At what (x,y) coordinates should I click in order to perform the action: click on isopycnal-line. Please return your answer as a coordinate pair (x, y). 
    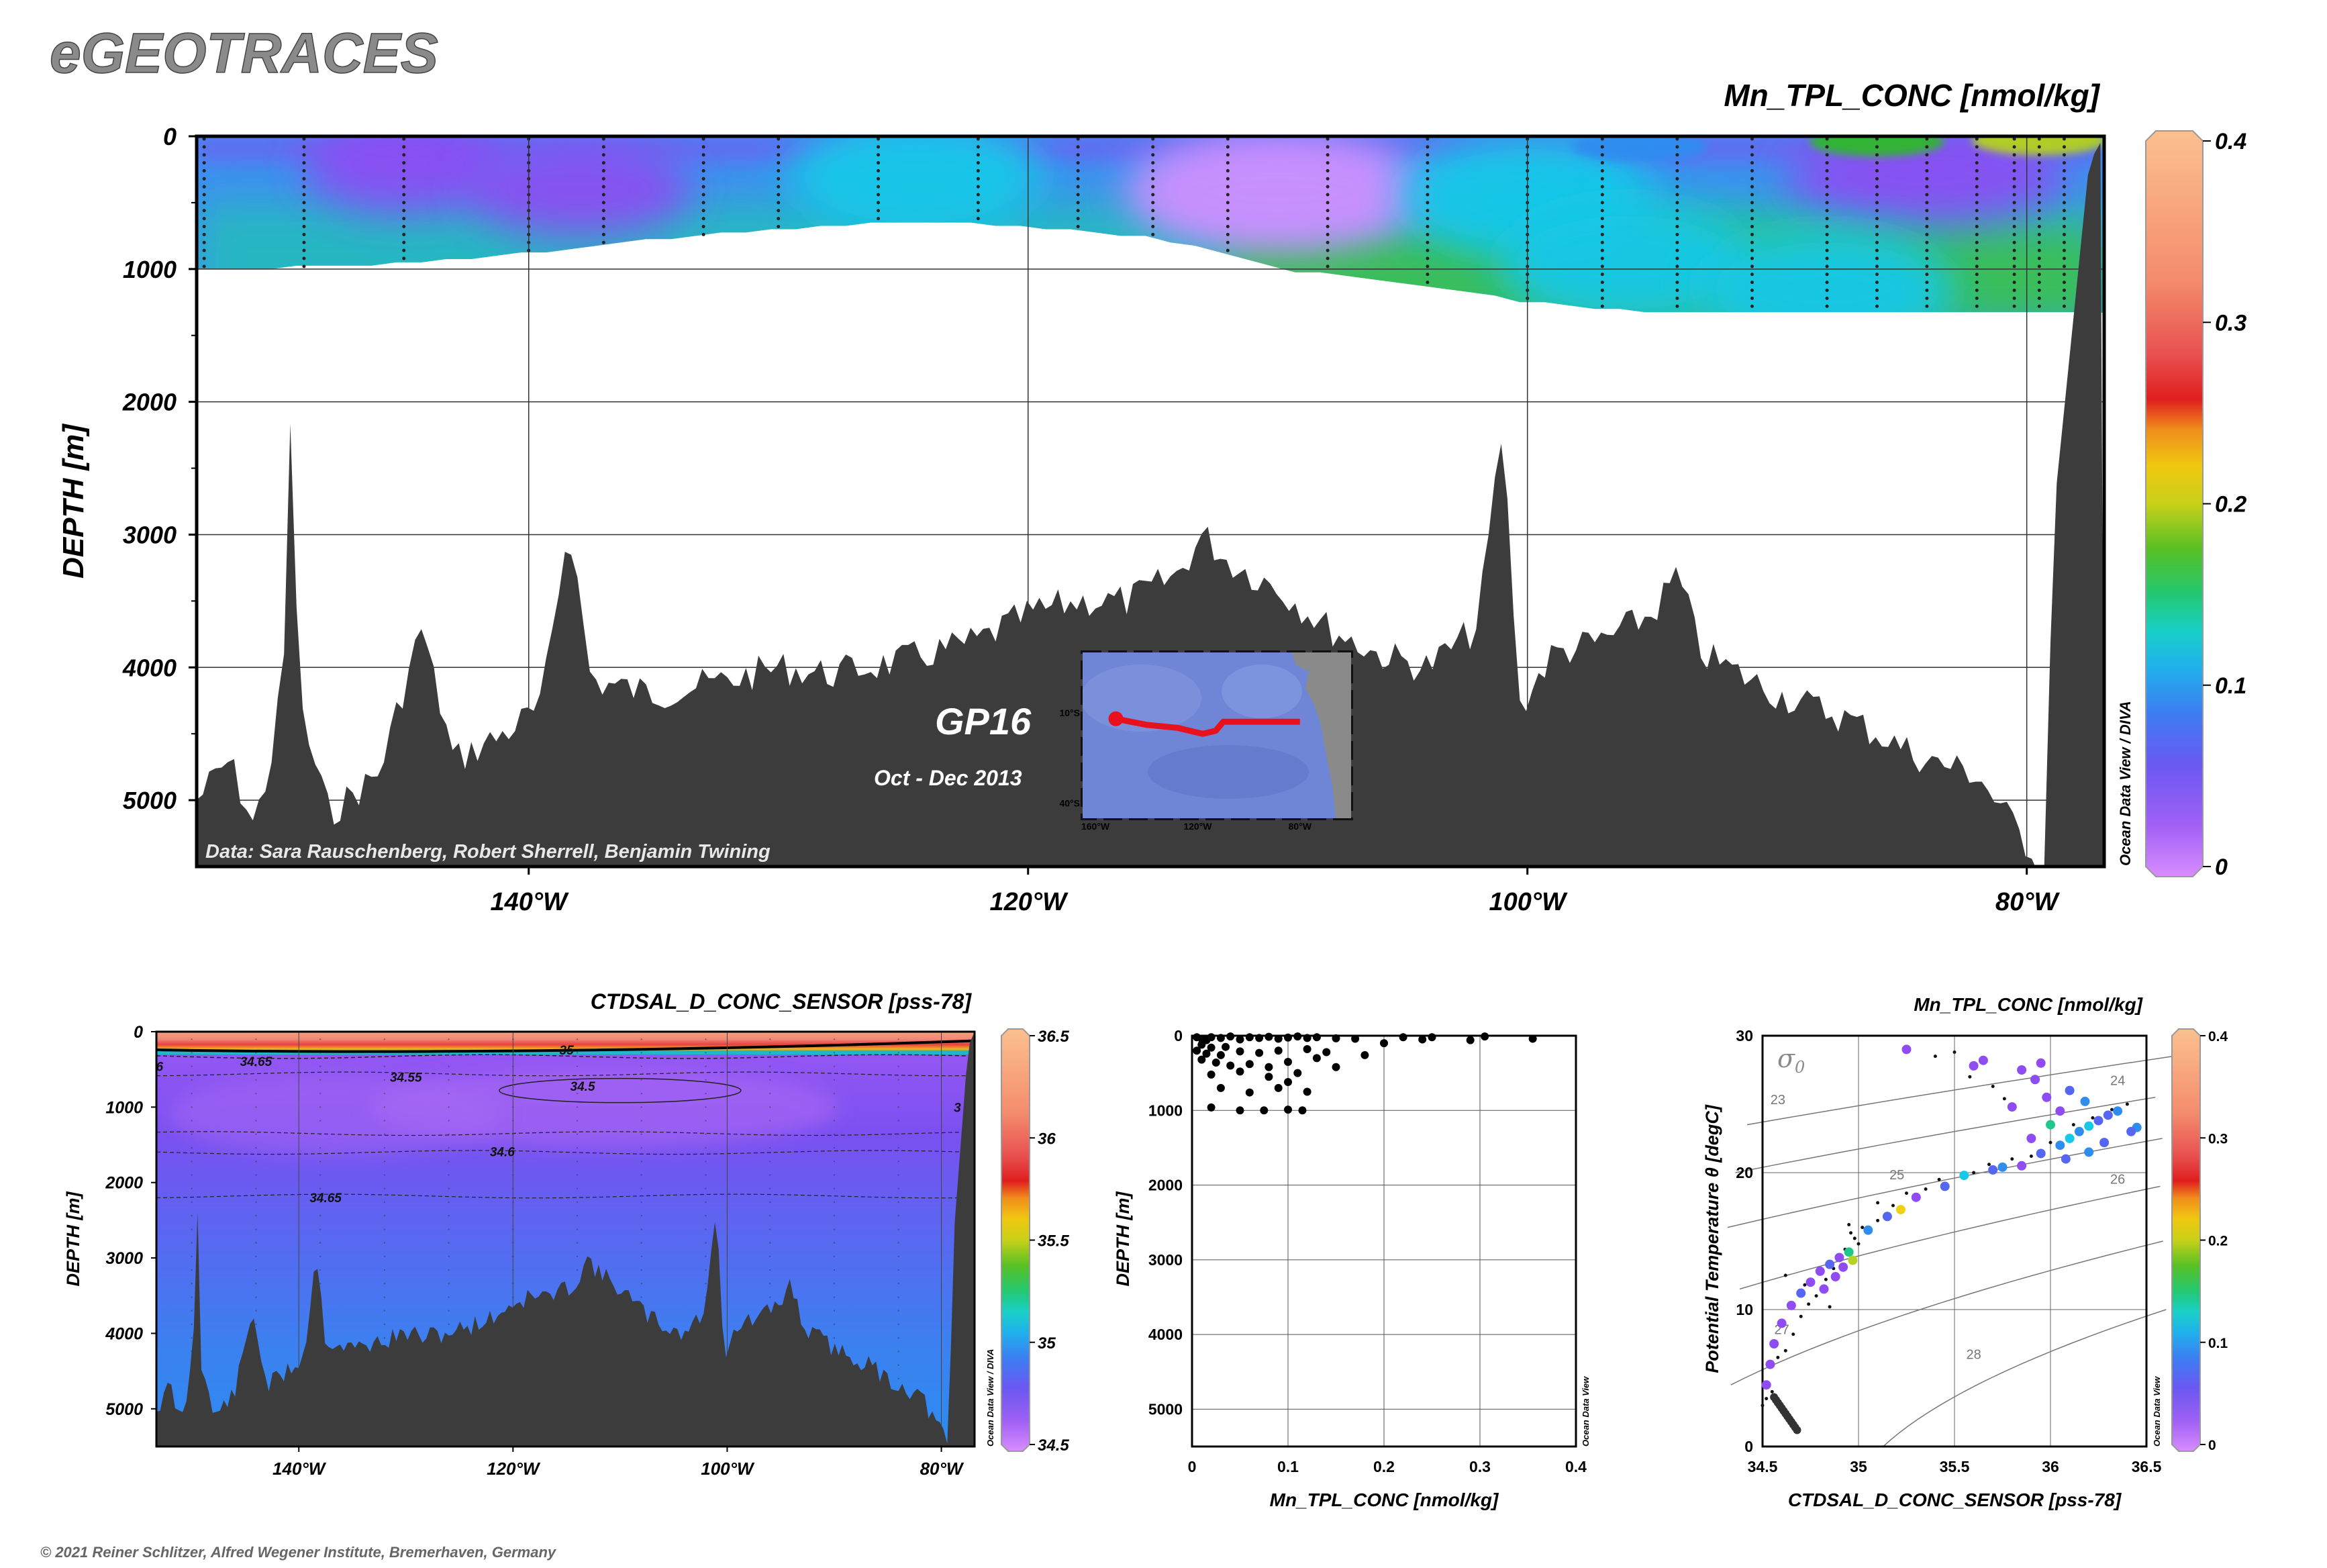
    Looking at the image, I should click on (1959, 1091).